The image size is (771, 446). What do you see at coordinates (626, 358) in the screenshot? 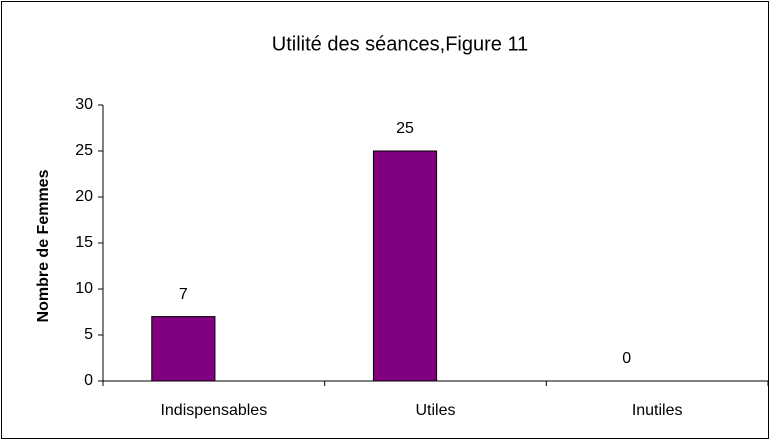
I see `data-label: 0` at bounding box center [626, 358].